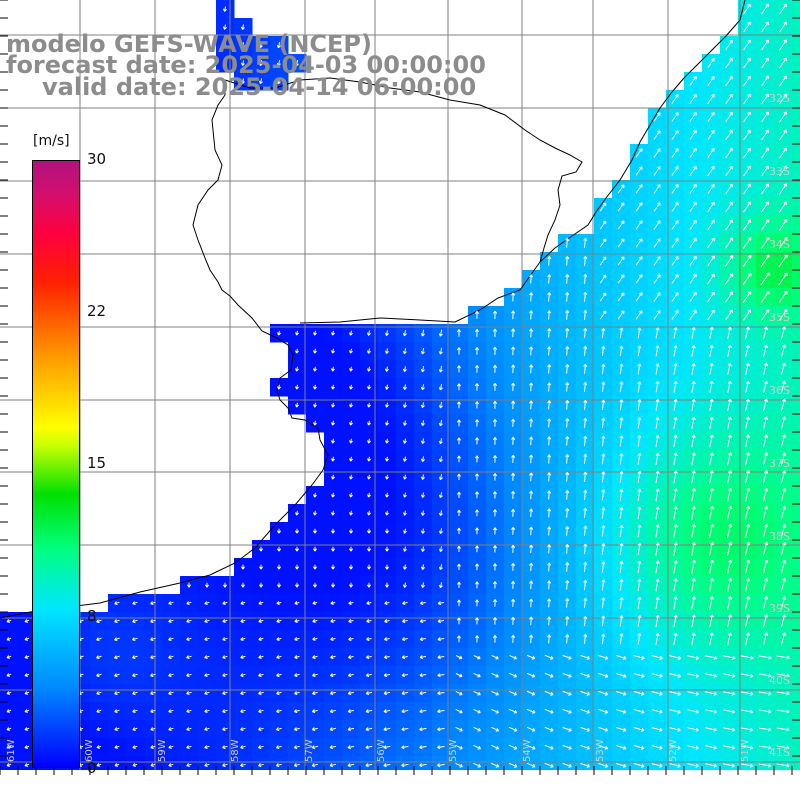  What do you see at coordinates (235, 750) in the screenshot?
I see `longitude-label: 58W` at bounding box center [235, 750].